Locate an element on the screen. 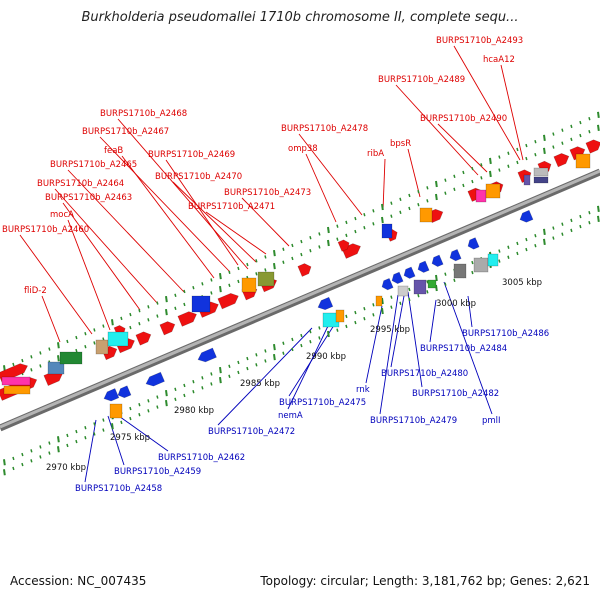  forward-gene is located at coordinates (187, 319).